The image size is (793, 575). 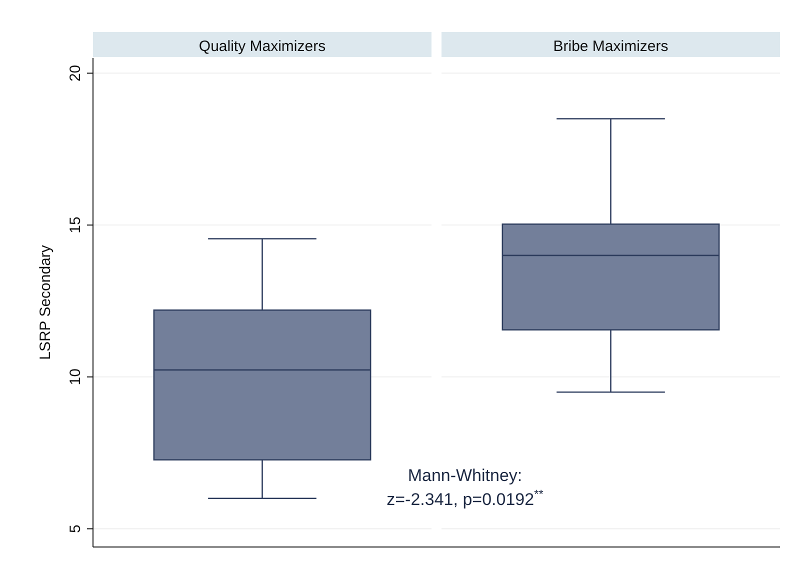 I want to click on x-tick-label: Bribe Maximizers, so click(x=610, y=46).